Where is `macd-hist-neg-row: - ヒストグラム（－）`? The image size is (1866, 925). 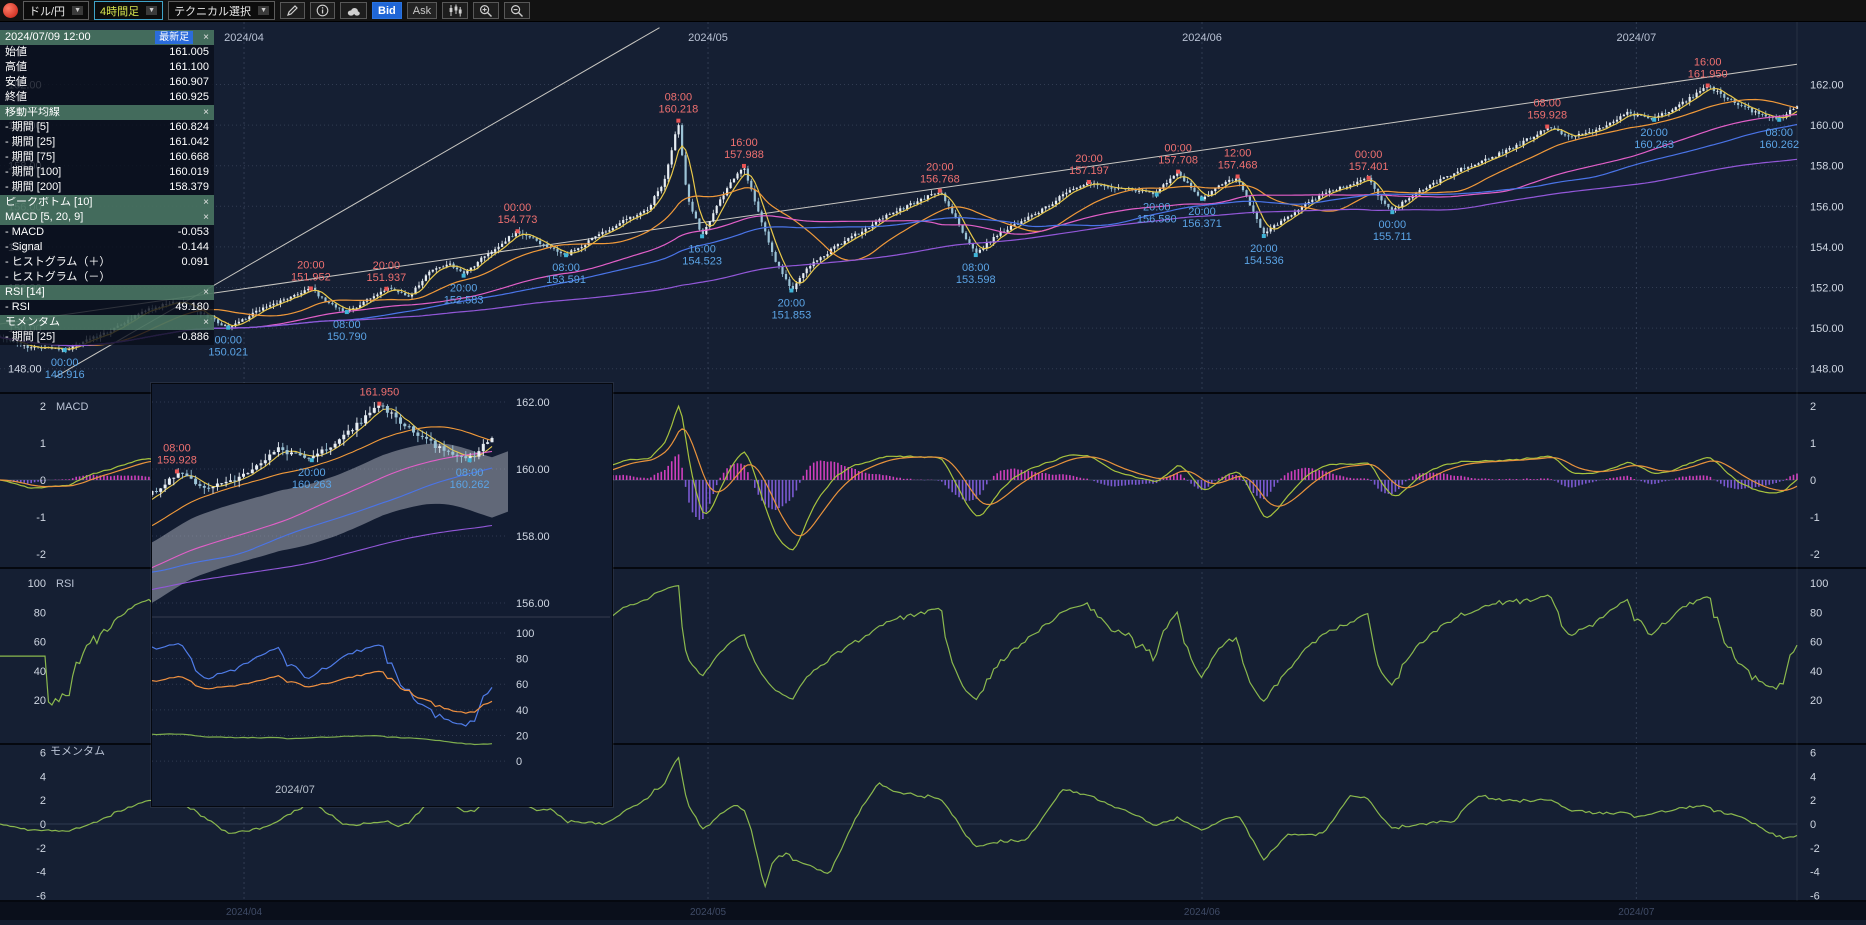
macd-hist-neg-row: - ヒストグラム（－） is located at coordinates (107, 277).